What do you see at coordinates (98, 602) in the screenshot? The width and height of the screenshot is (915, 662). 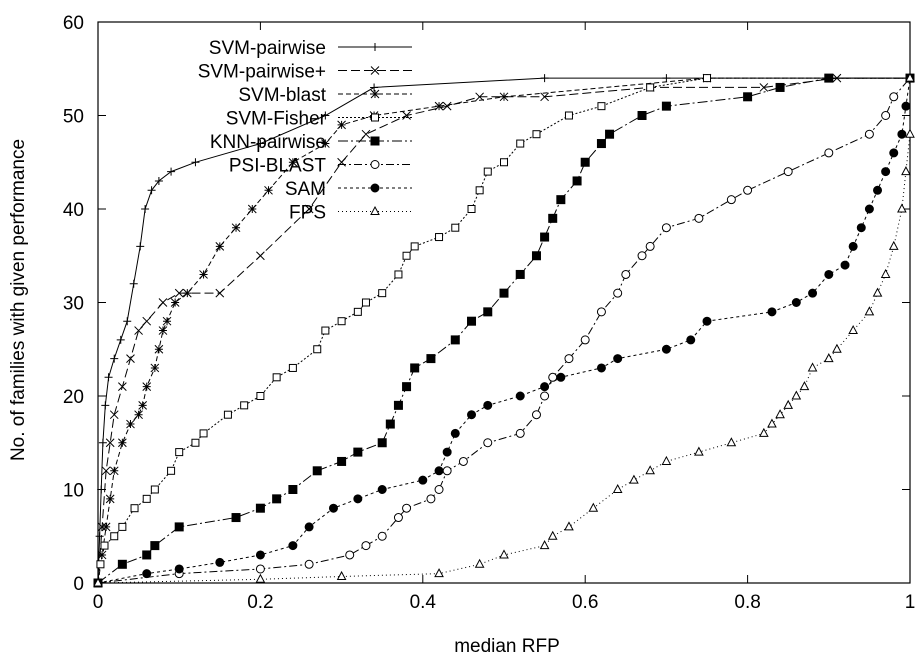 I see `x-tick-label: 0` at bounding box center [98, 602].